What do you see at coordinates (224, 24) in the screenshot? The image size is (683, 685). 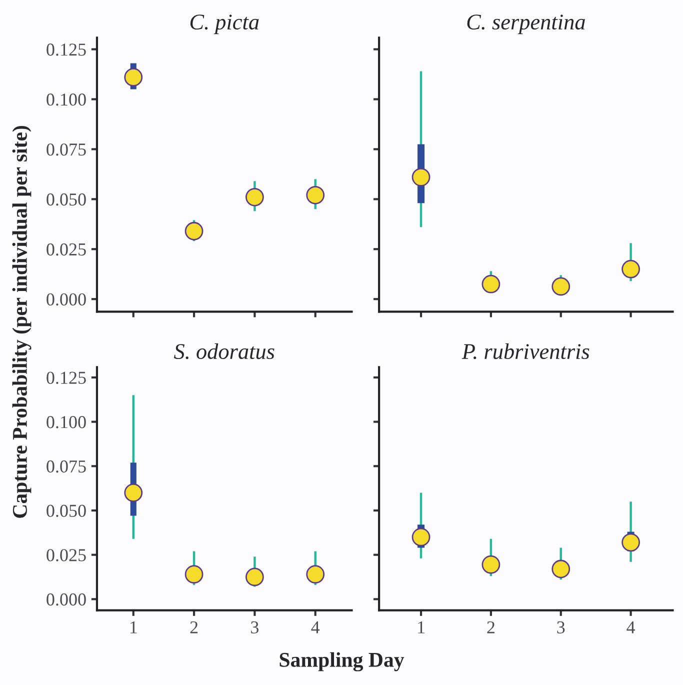 I see `chart-title: C. picta` at bounding box center [224, 24].